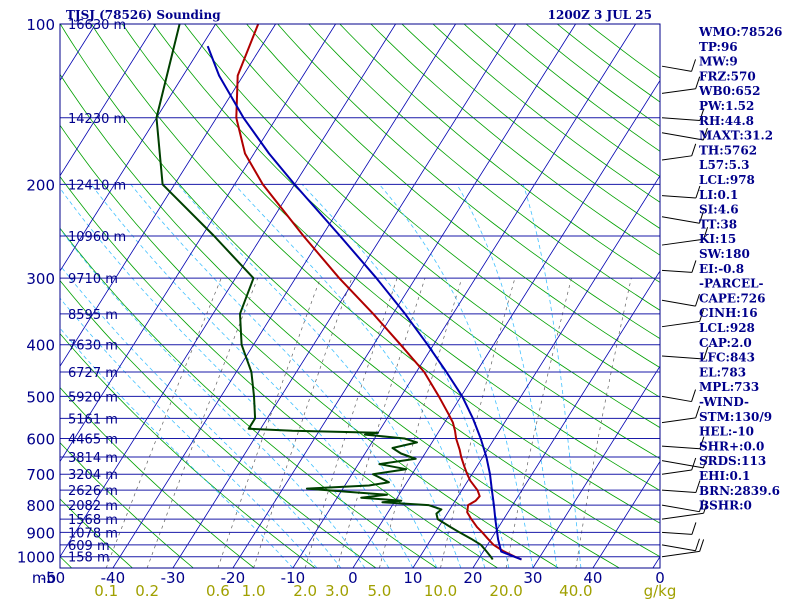  What do you see at coordinates (505, 591) in the screenshot?
I see `mixing-ratio-label: 20.0` at bounding box center [505, 591].